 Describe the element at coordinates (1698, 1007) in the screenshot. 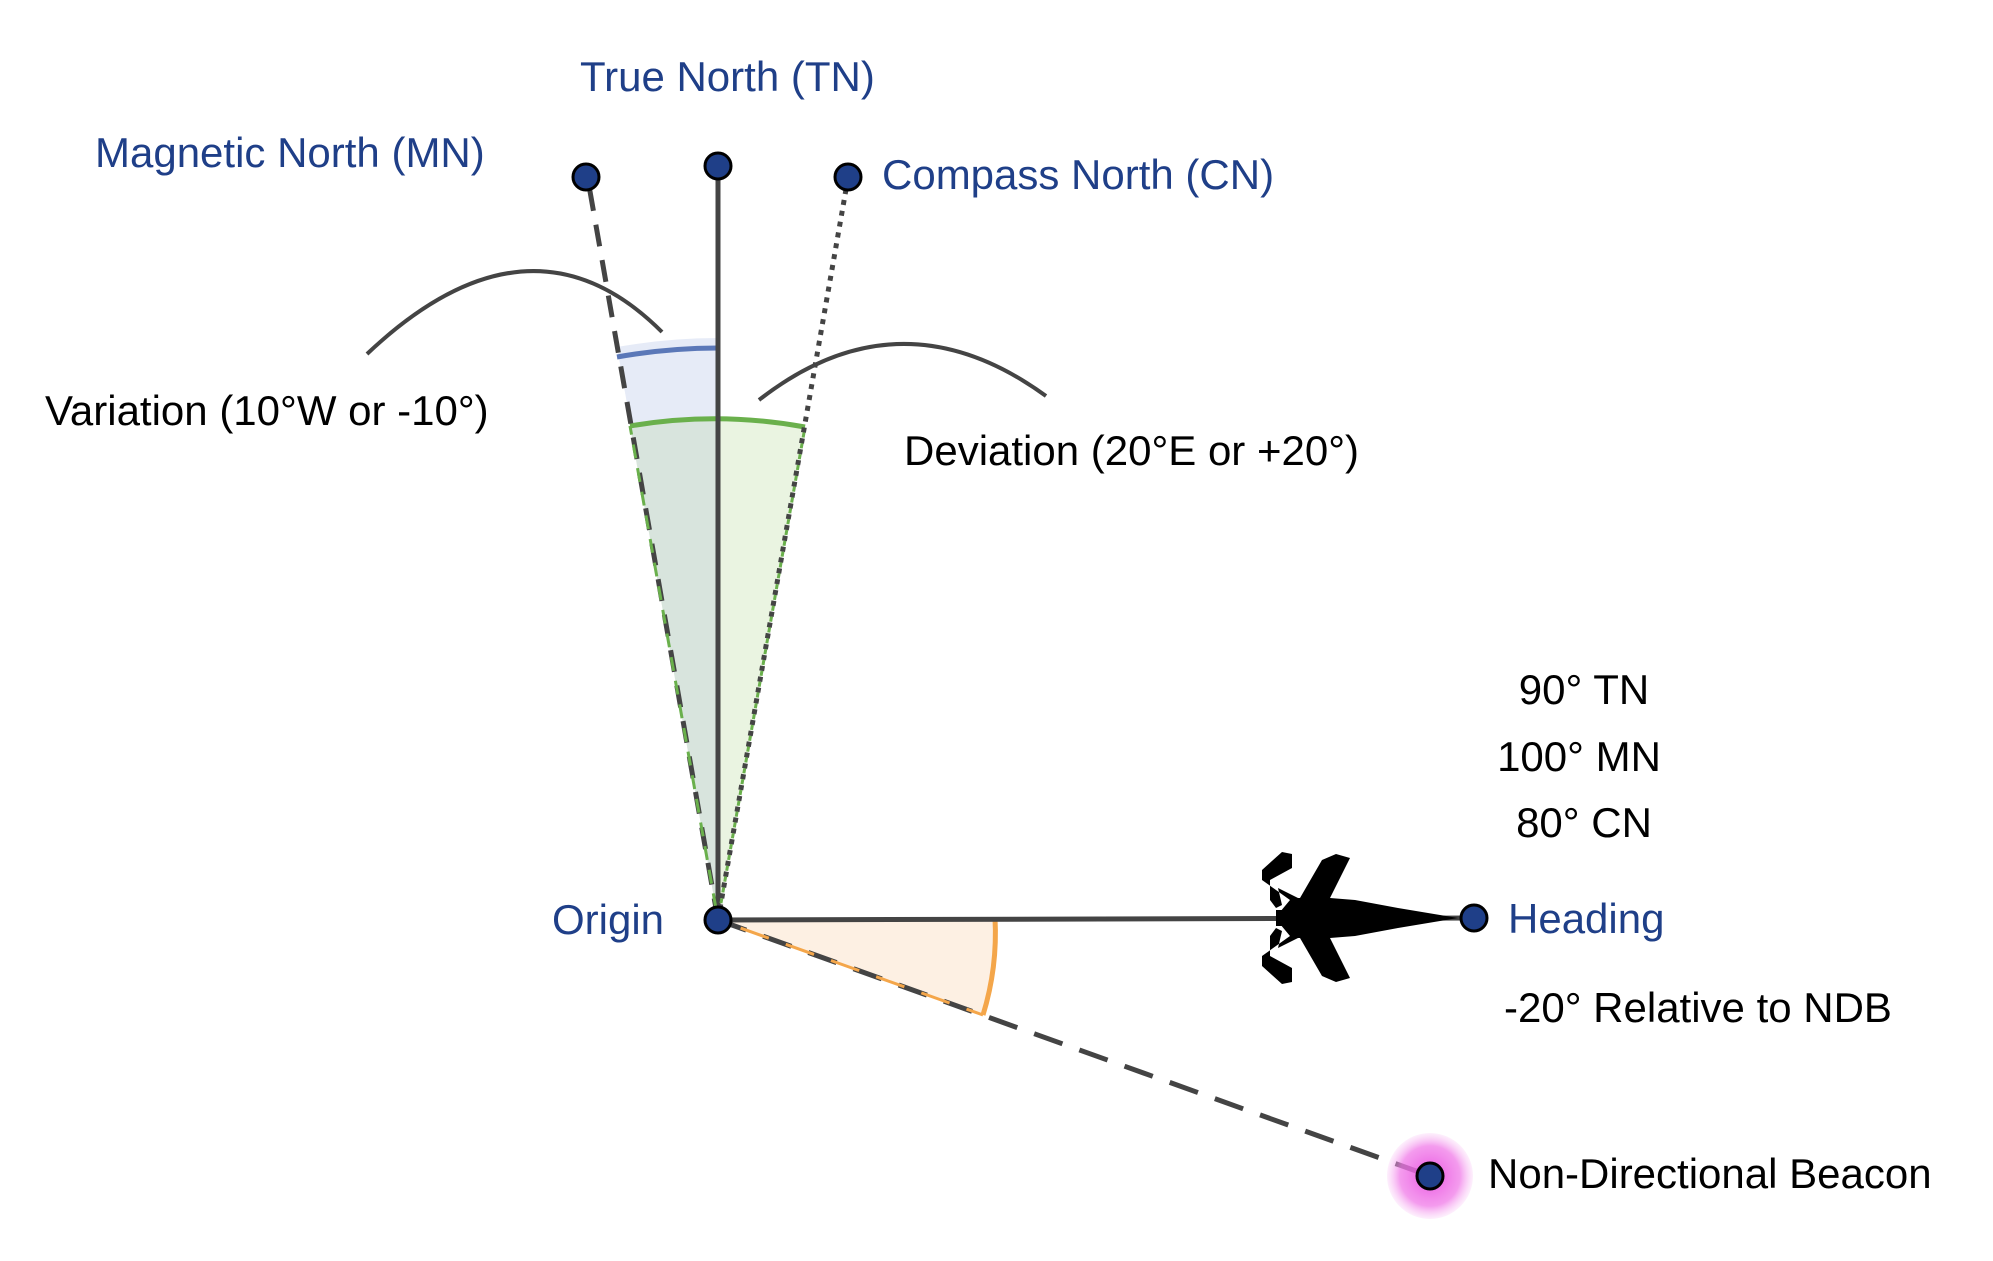

I see `relative-label: -20° Relative to NDB` at that location.